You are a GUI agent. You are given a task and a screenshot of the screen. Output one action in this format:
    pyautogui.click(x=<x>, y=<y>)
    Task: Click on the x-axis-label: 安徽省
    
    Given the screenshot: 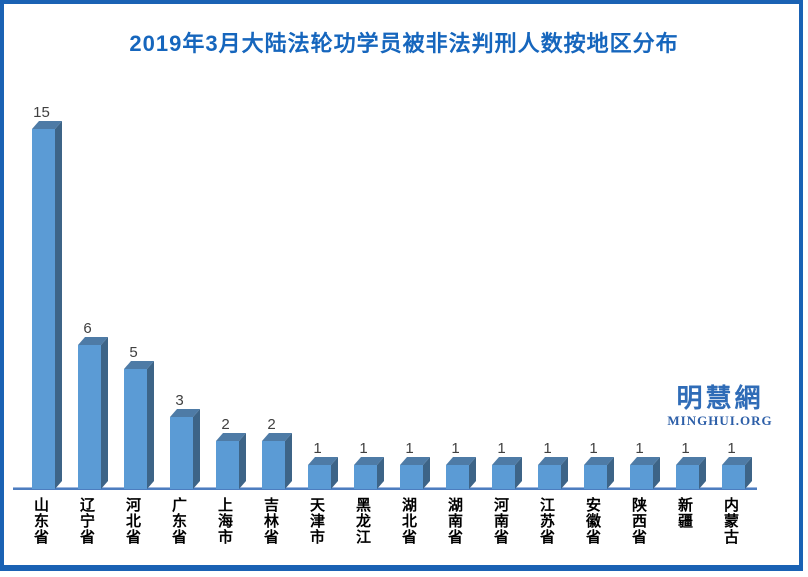 What is the action you would take?
    pyautogui.click(x=592, y=521)
    